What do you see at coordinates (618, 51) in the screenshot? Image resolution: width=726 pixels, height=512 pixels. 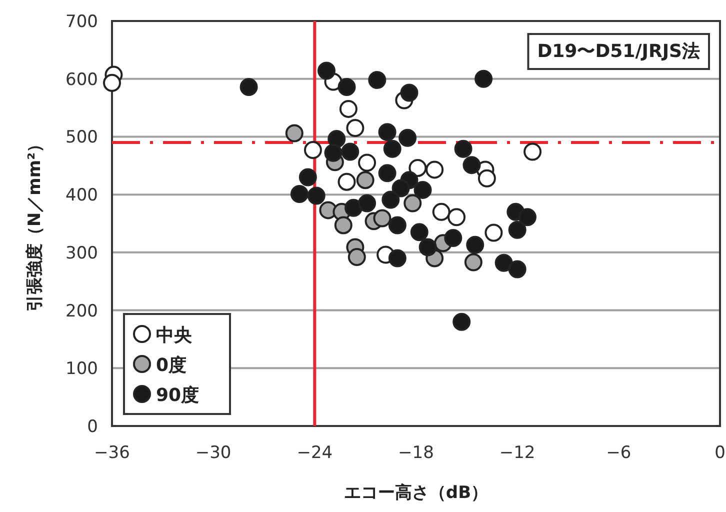 I see `annotation: D19〜D51/JRJS法` at bounding box center [618, 51].